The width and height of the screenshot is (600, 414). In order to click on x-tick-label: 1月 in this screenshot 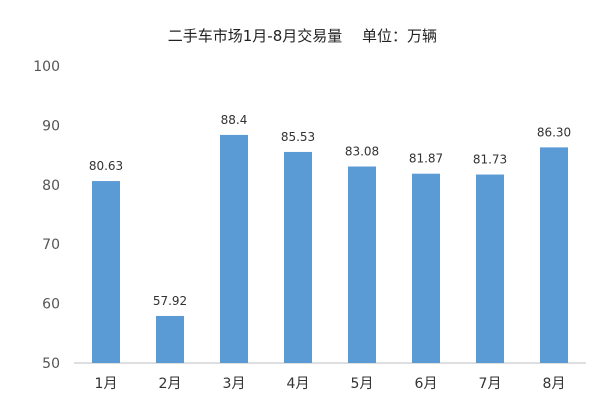, I will do `click(106, 384)`.